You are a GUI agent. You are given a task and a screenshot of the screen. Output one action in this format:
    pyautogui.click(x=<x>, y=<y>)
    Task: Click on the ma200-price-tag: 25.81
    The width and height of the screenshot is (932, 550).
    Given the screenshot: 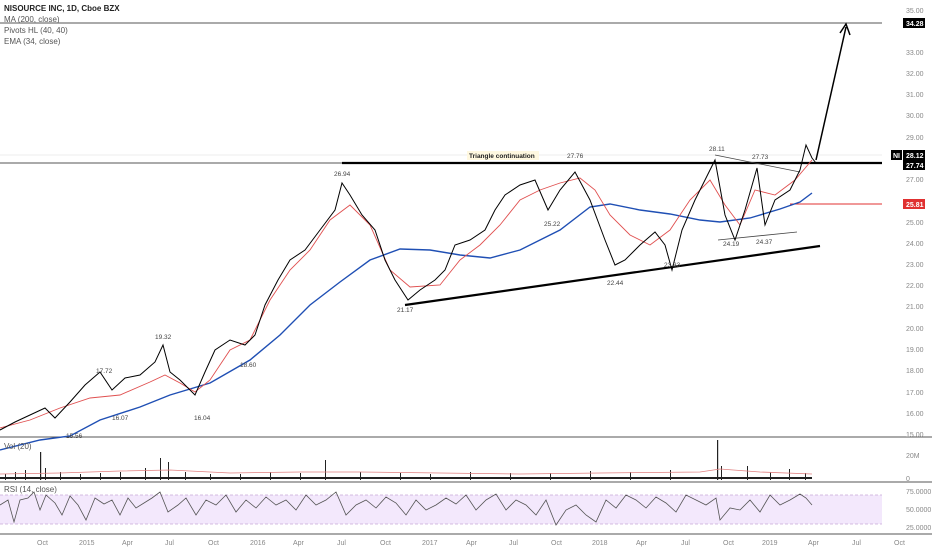 What is the action you would take?
    pyautogui.click(x=914, y=204)
    